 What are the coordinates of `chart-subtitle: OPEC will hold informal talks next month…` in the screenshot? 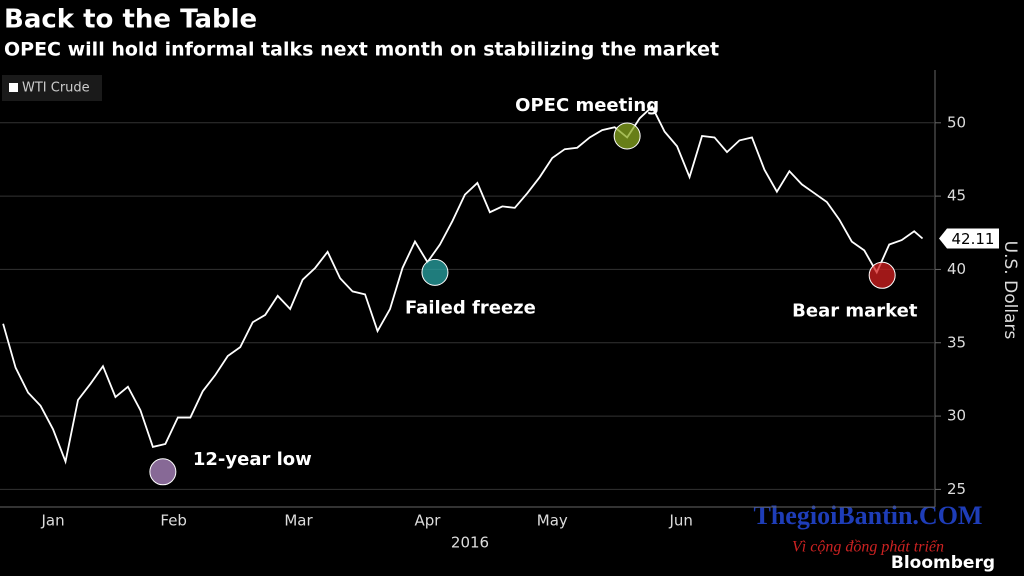 It's located at (361, 50).